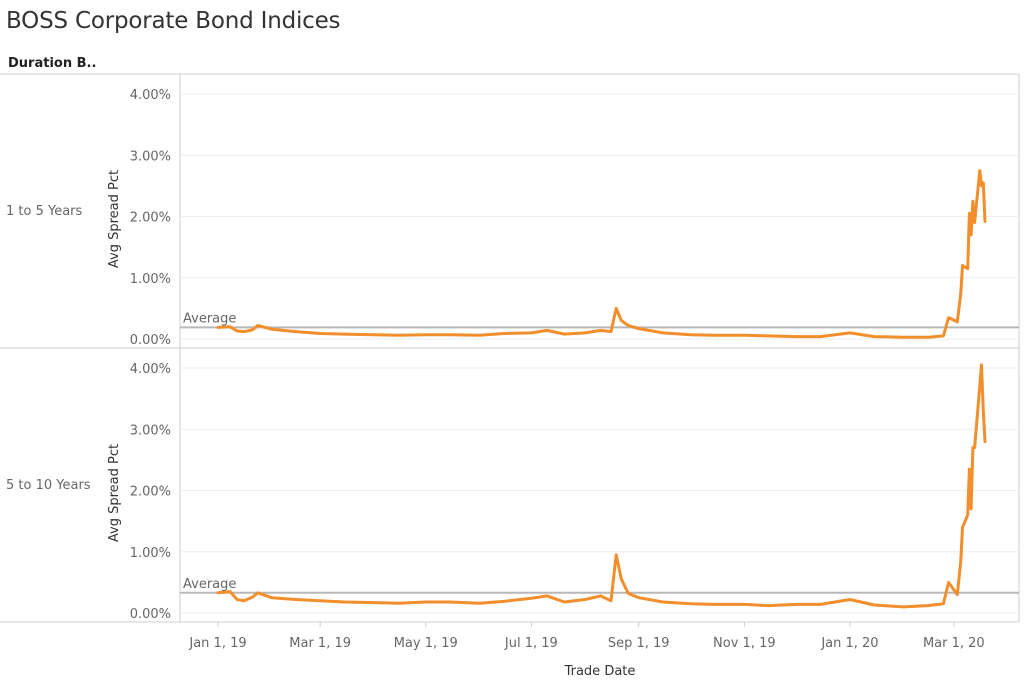 Image resolution: width=1024 pixels, height=689 pixels. Describe the element at coordinates (320, 643) in the screenshot. I see `x-tick-label: Mar 1, 19` at that location.